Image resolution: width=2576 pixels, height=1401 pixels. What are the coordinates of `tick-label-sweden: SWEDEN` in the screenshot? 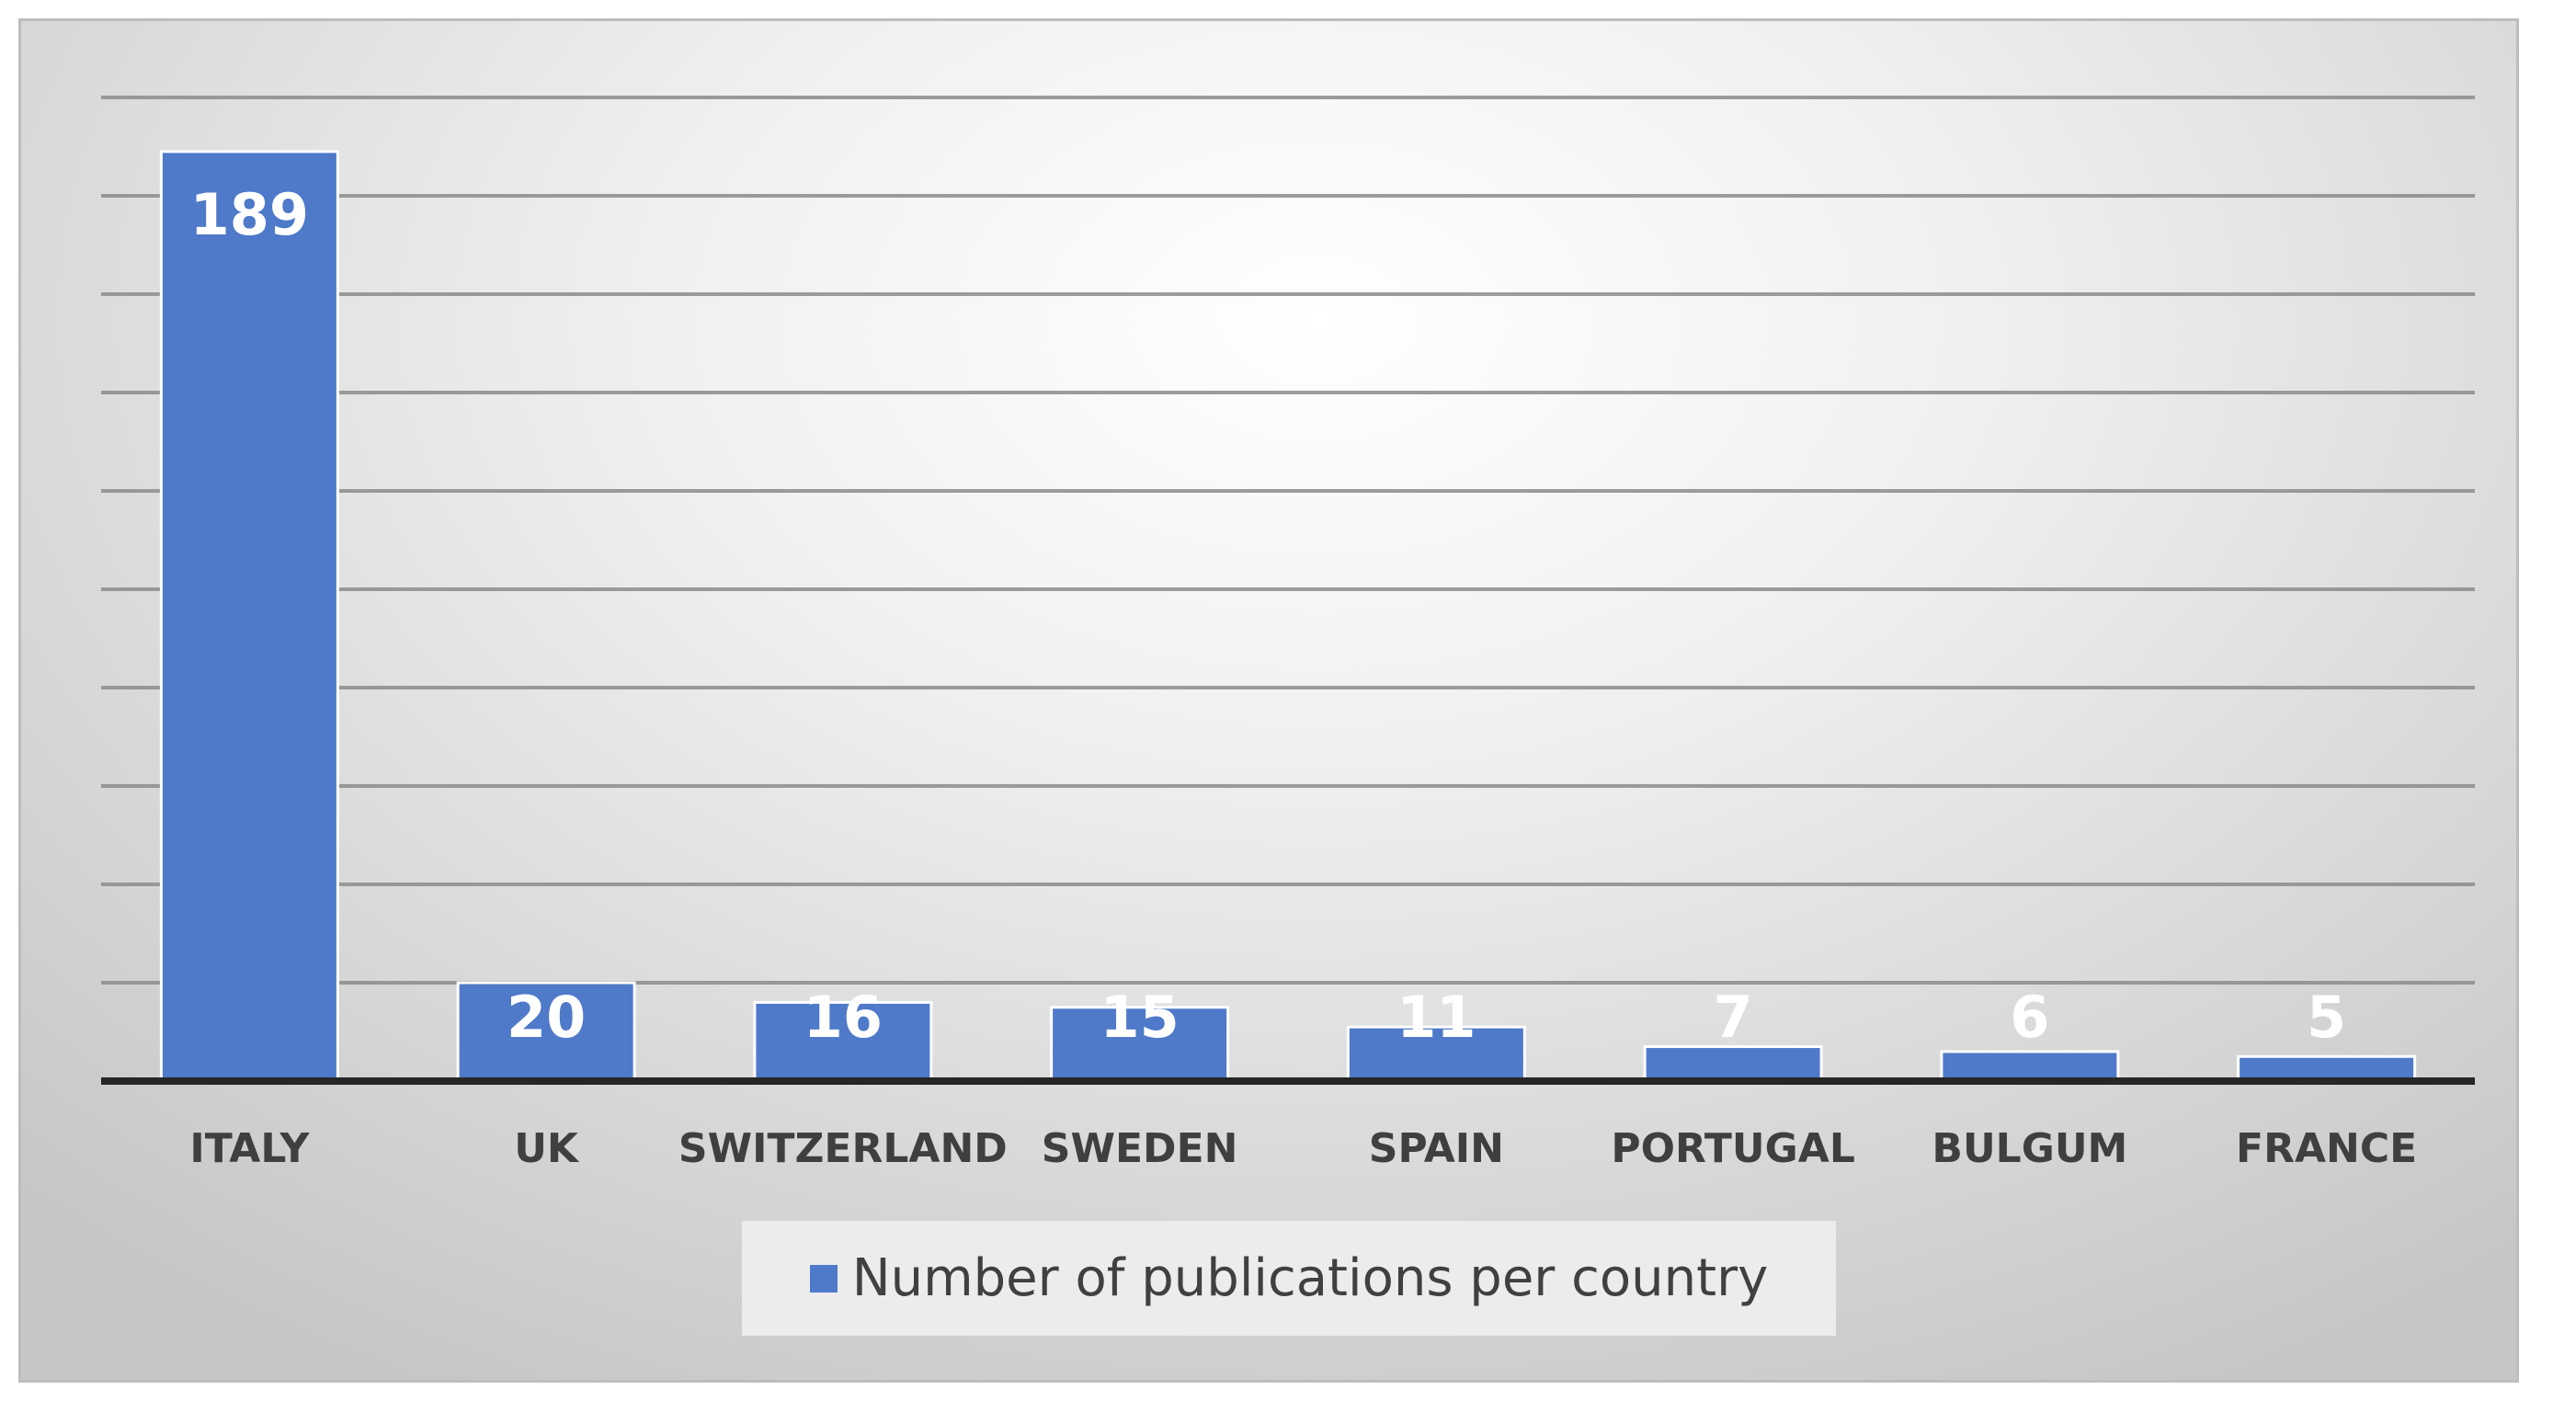 It's located at (1140, 1148).